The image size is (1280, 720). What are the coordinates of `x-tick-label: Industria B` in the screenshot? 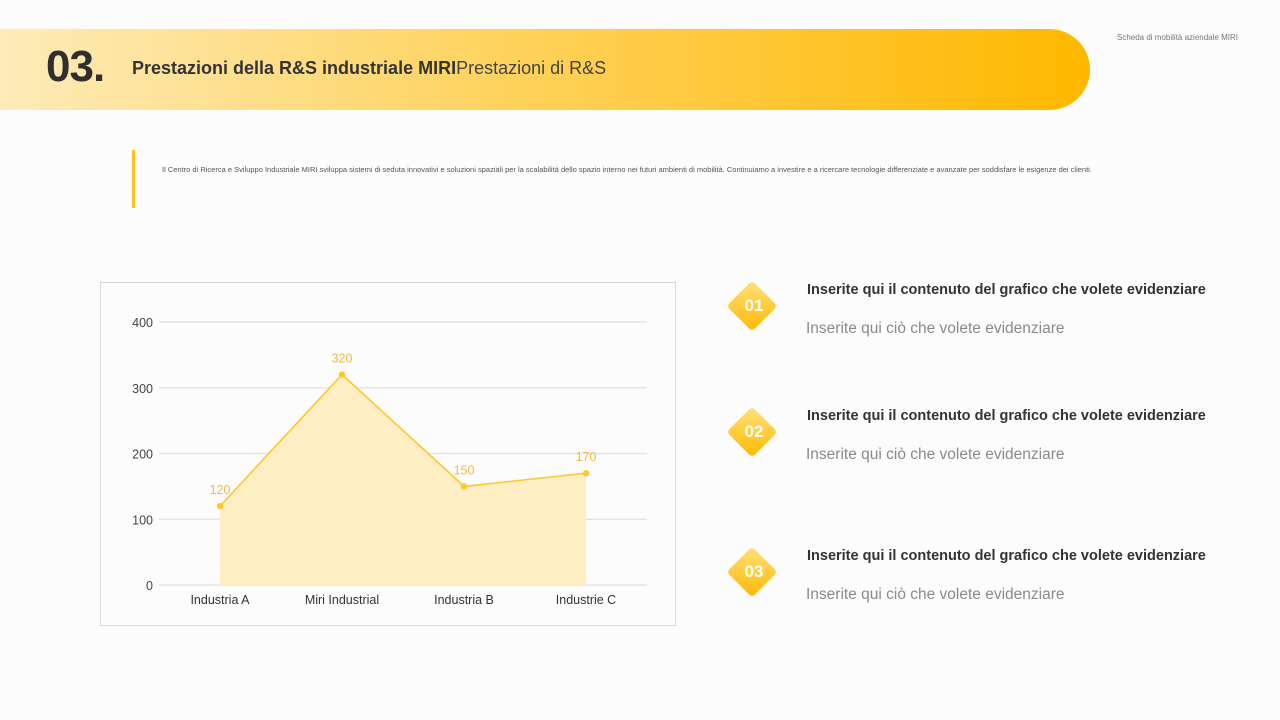 It's located at (464, 600).